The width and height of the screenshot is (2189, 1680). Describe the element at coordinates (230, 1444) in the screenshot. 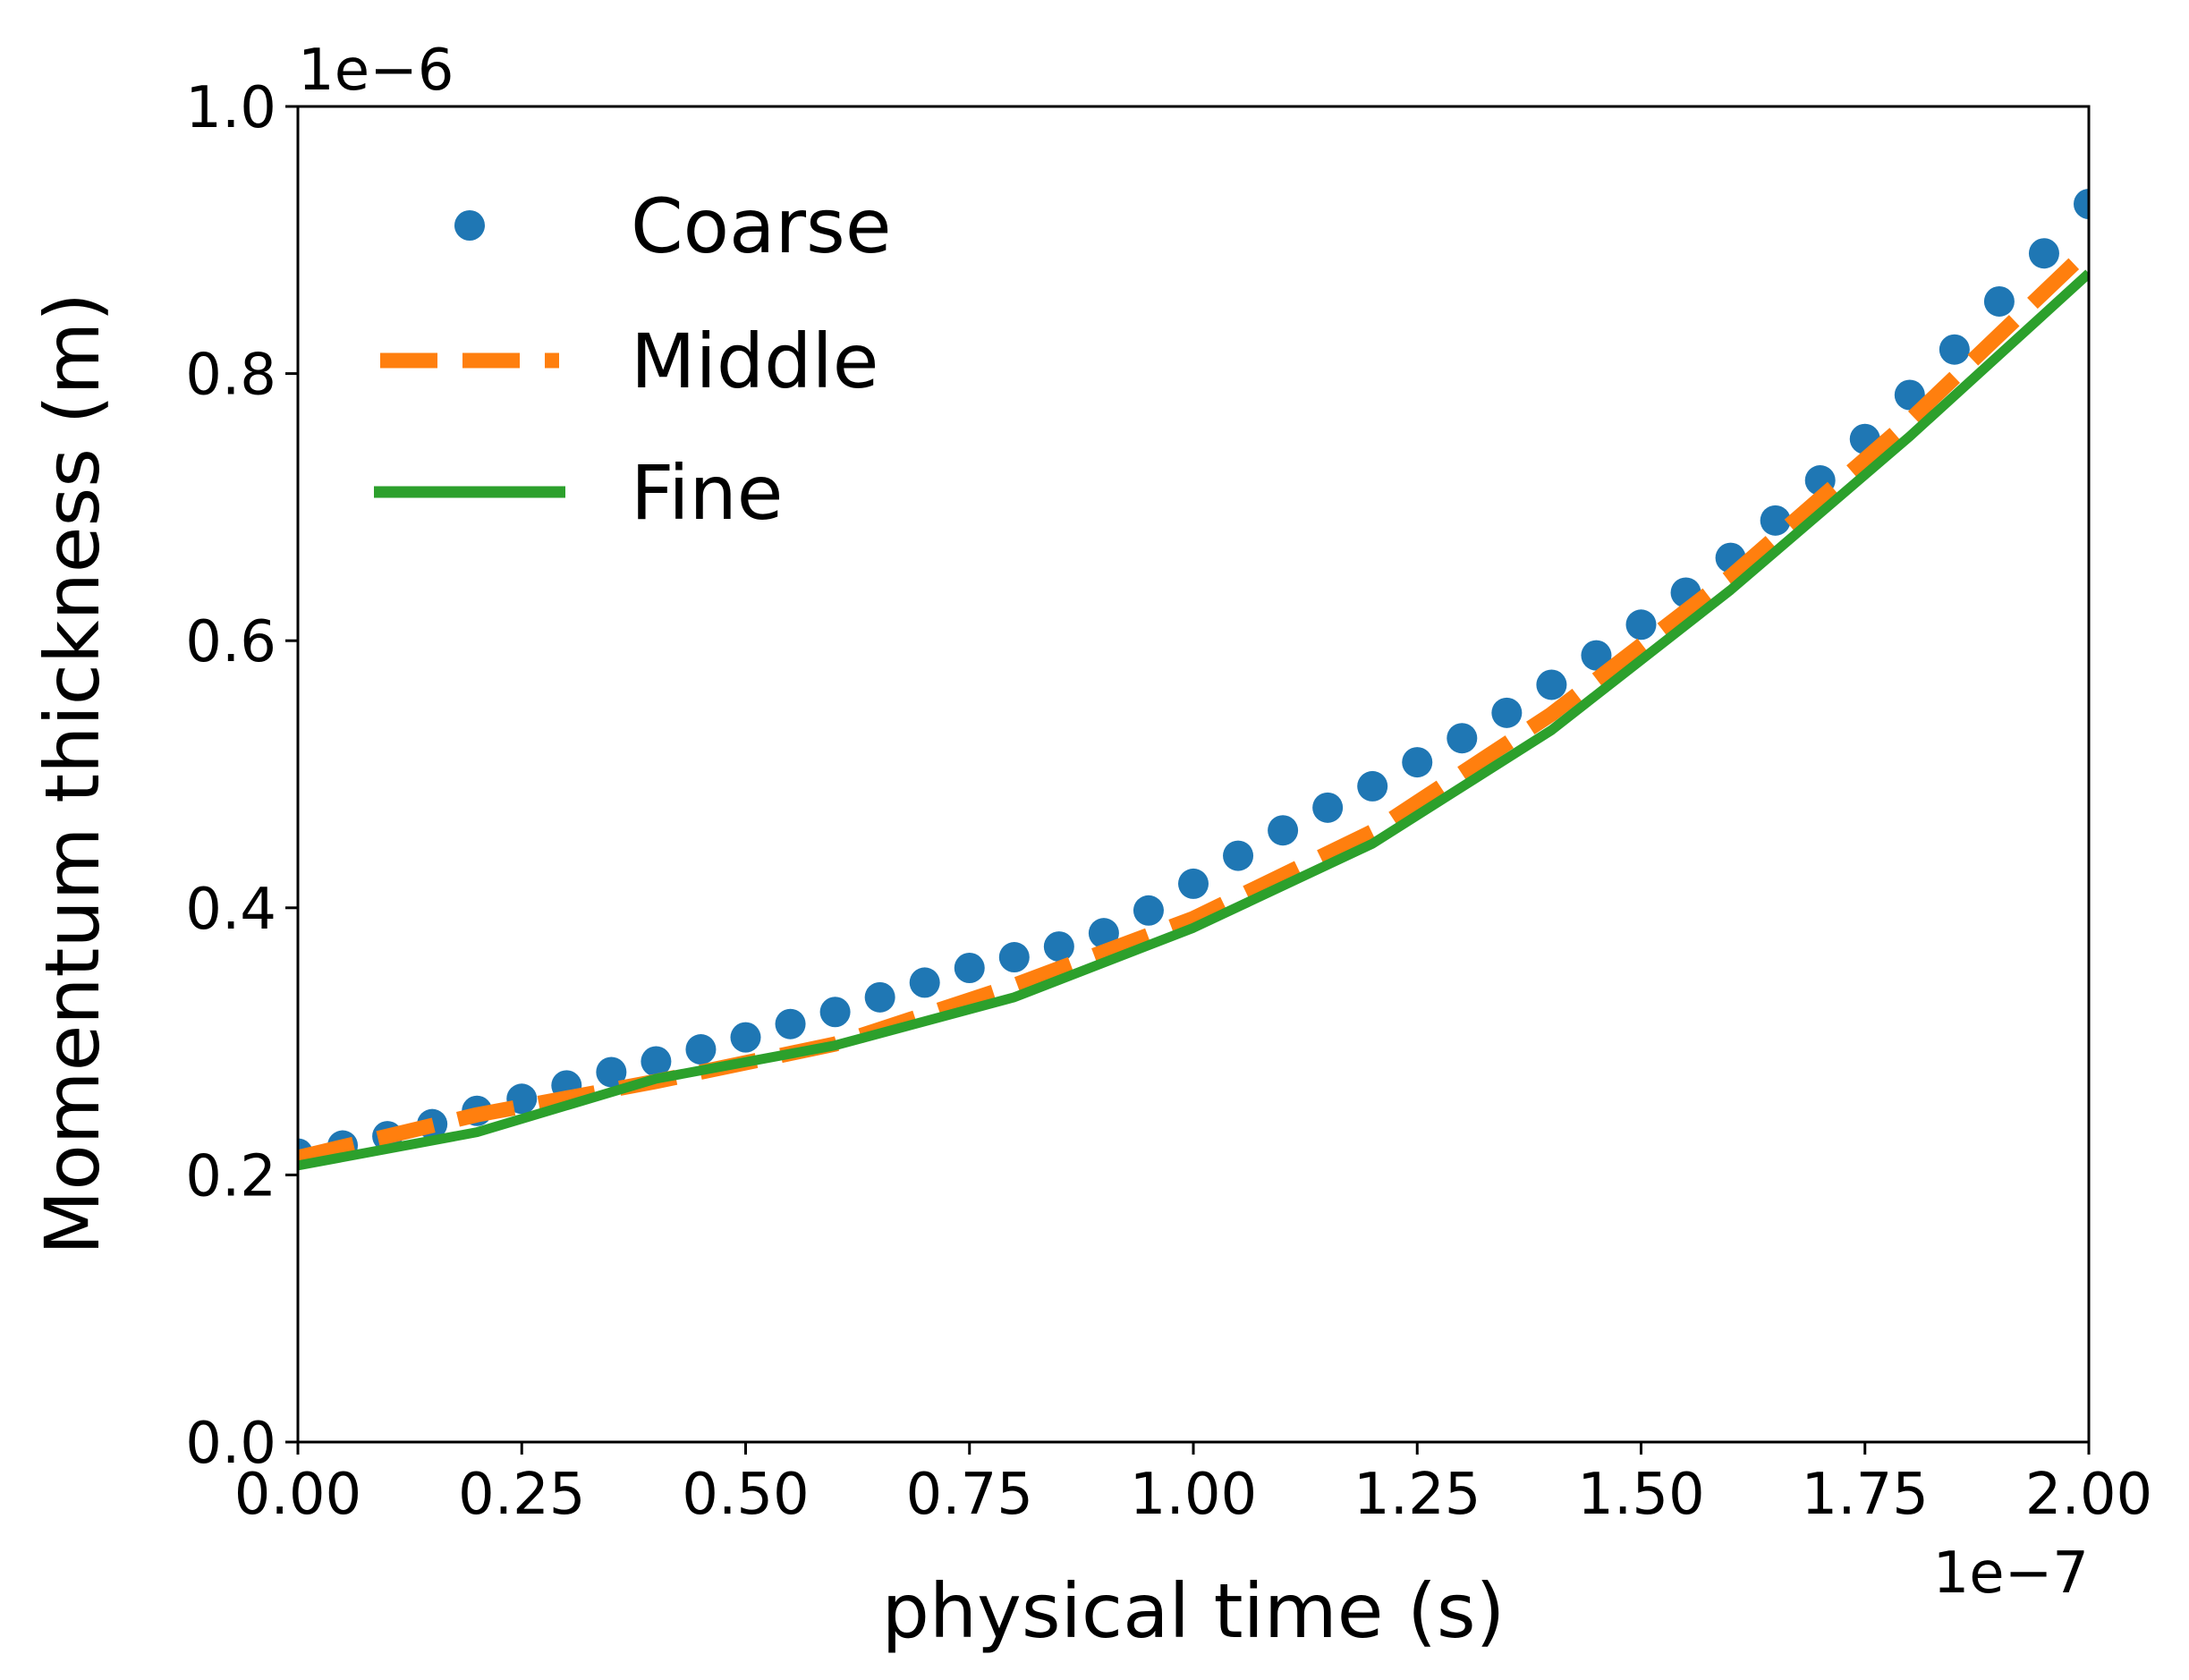

I see `y-tick-label: 0.0` at that location.